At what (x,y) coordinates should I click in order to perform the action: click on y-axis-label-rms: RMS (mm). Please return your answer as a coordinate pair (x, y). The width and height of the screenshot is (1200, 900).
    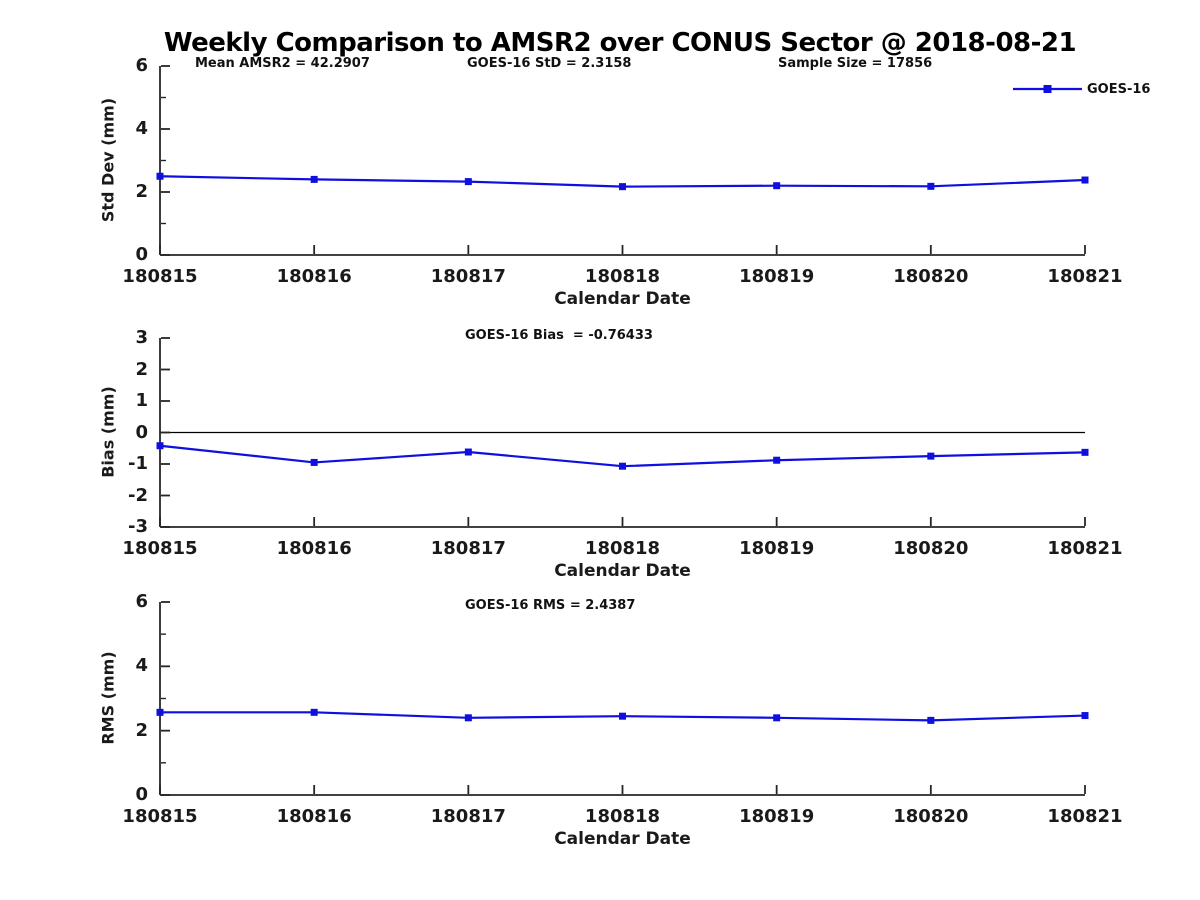
    Looking at the image, I should click on (108, 698).